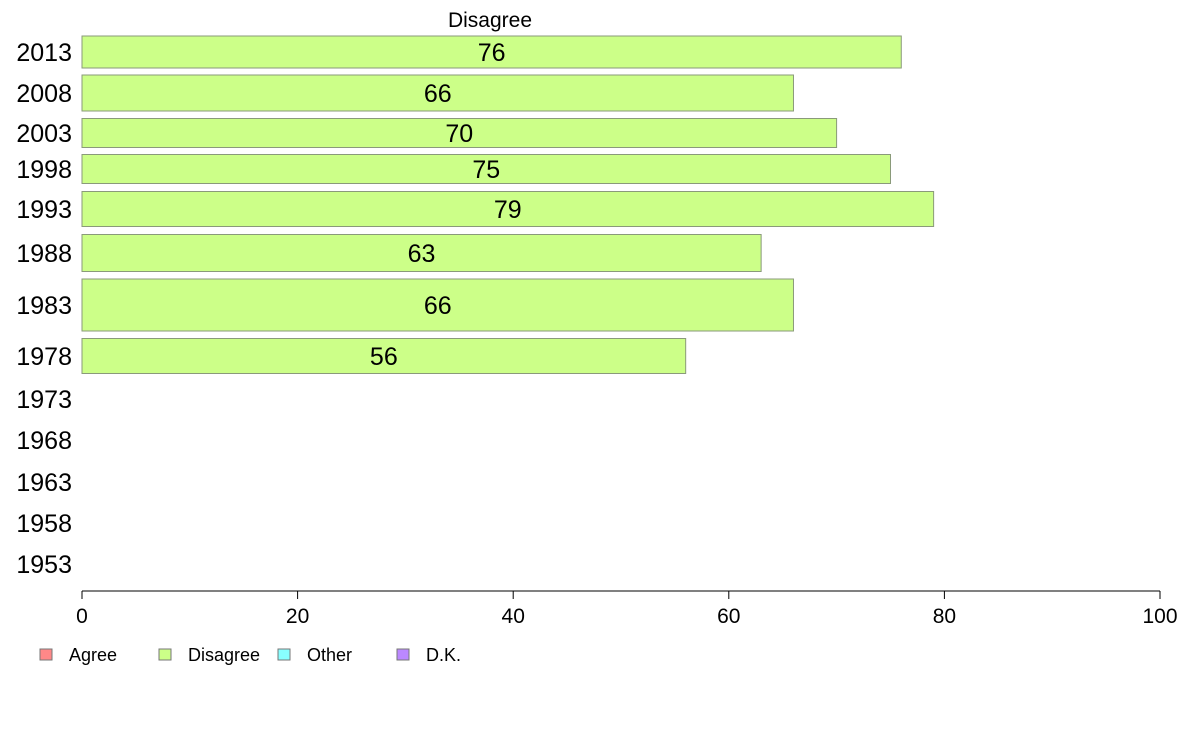  I want to click on y-tick-label: 1958, so click(44, 524).